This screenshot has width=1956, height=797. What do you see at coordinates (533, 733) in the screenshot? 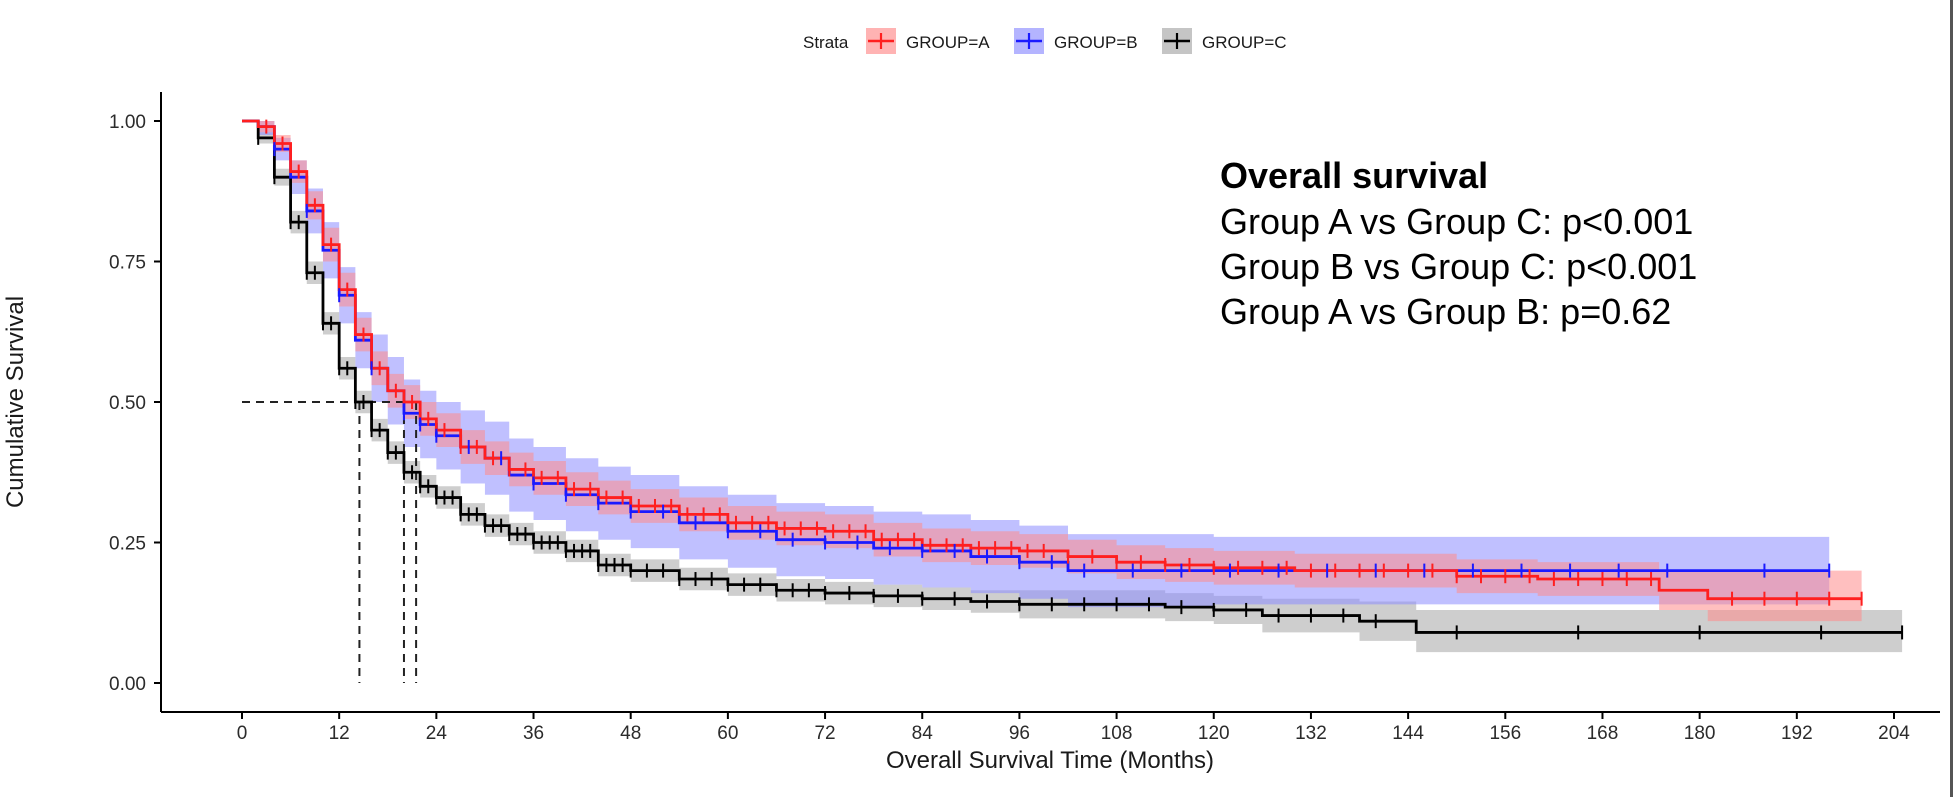
I see `x-tick-label: 36` at bounding box center [533, 733].